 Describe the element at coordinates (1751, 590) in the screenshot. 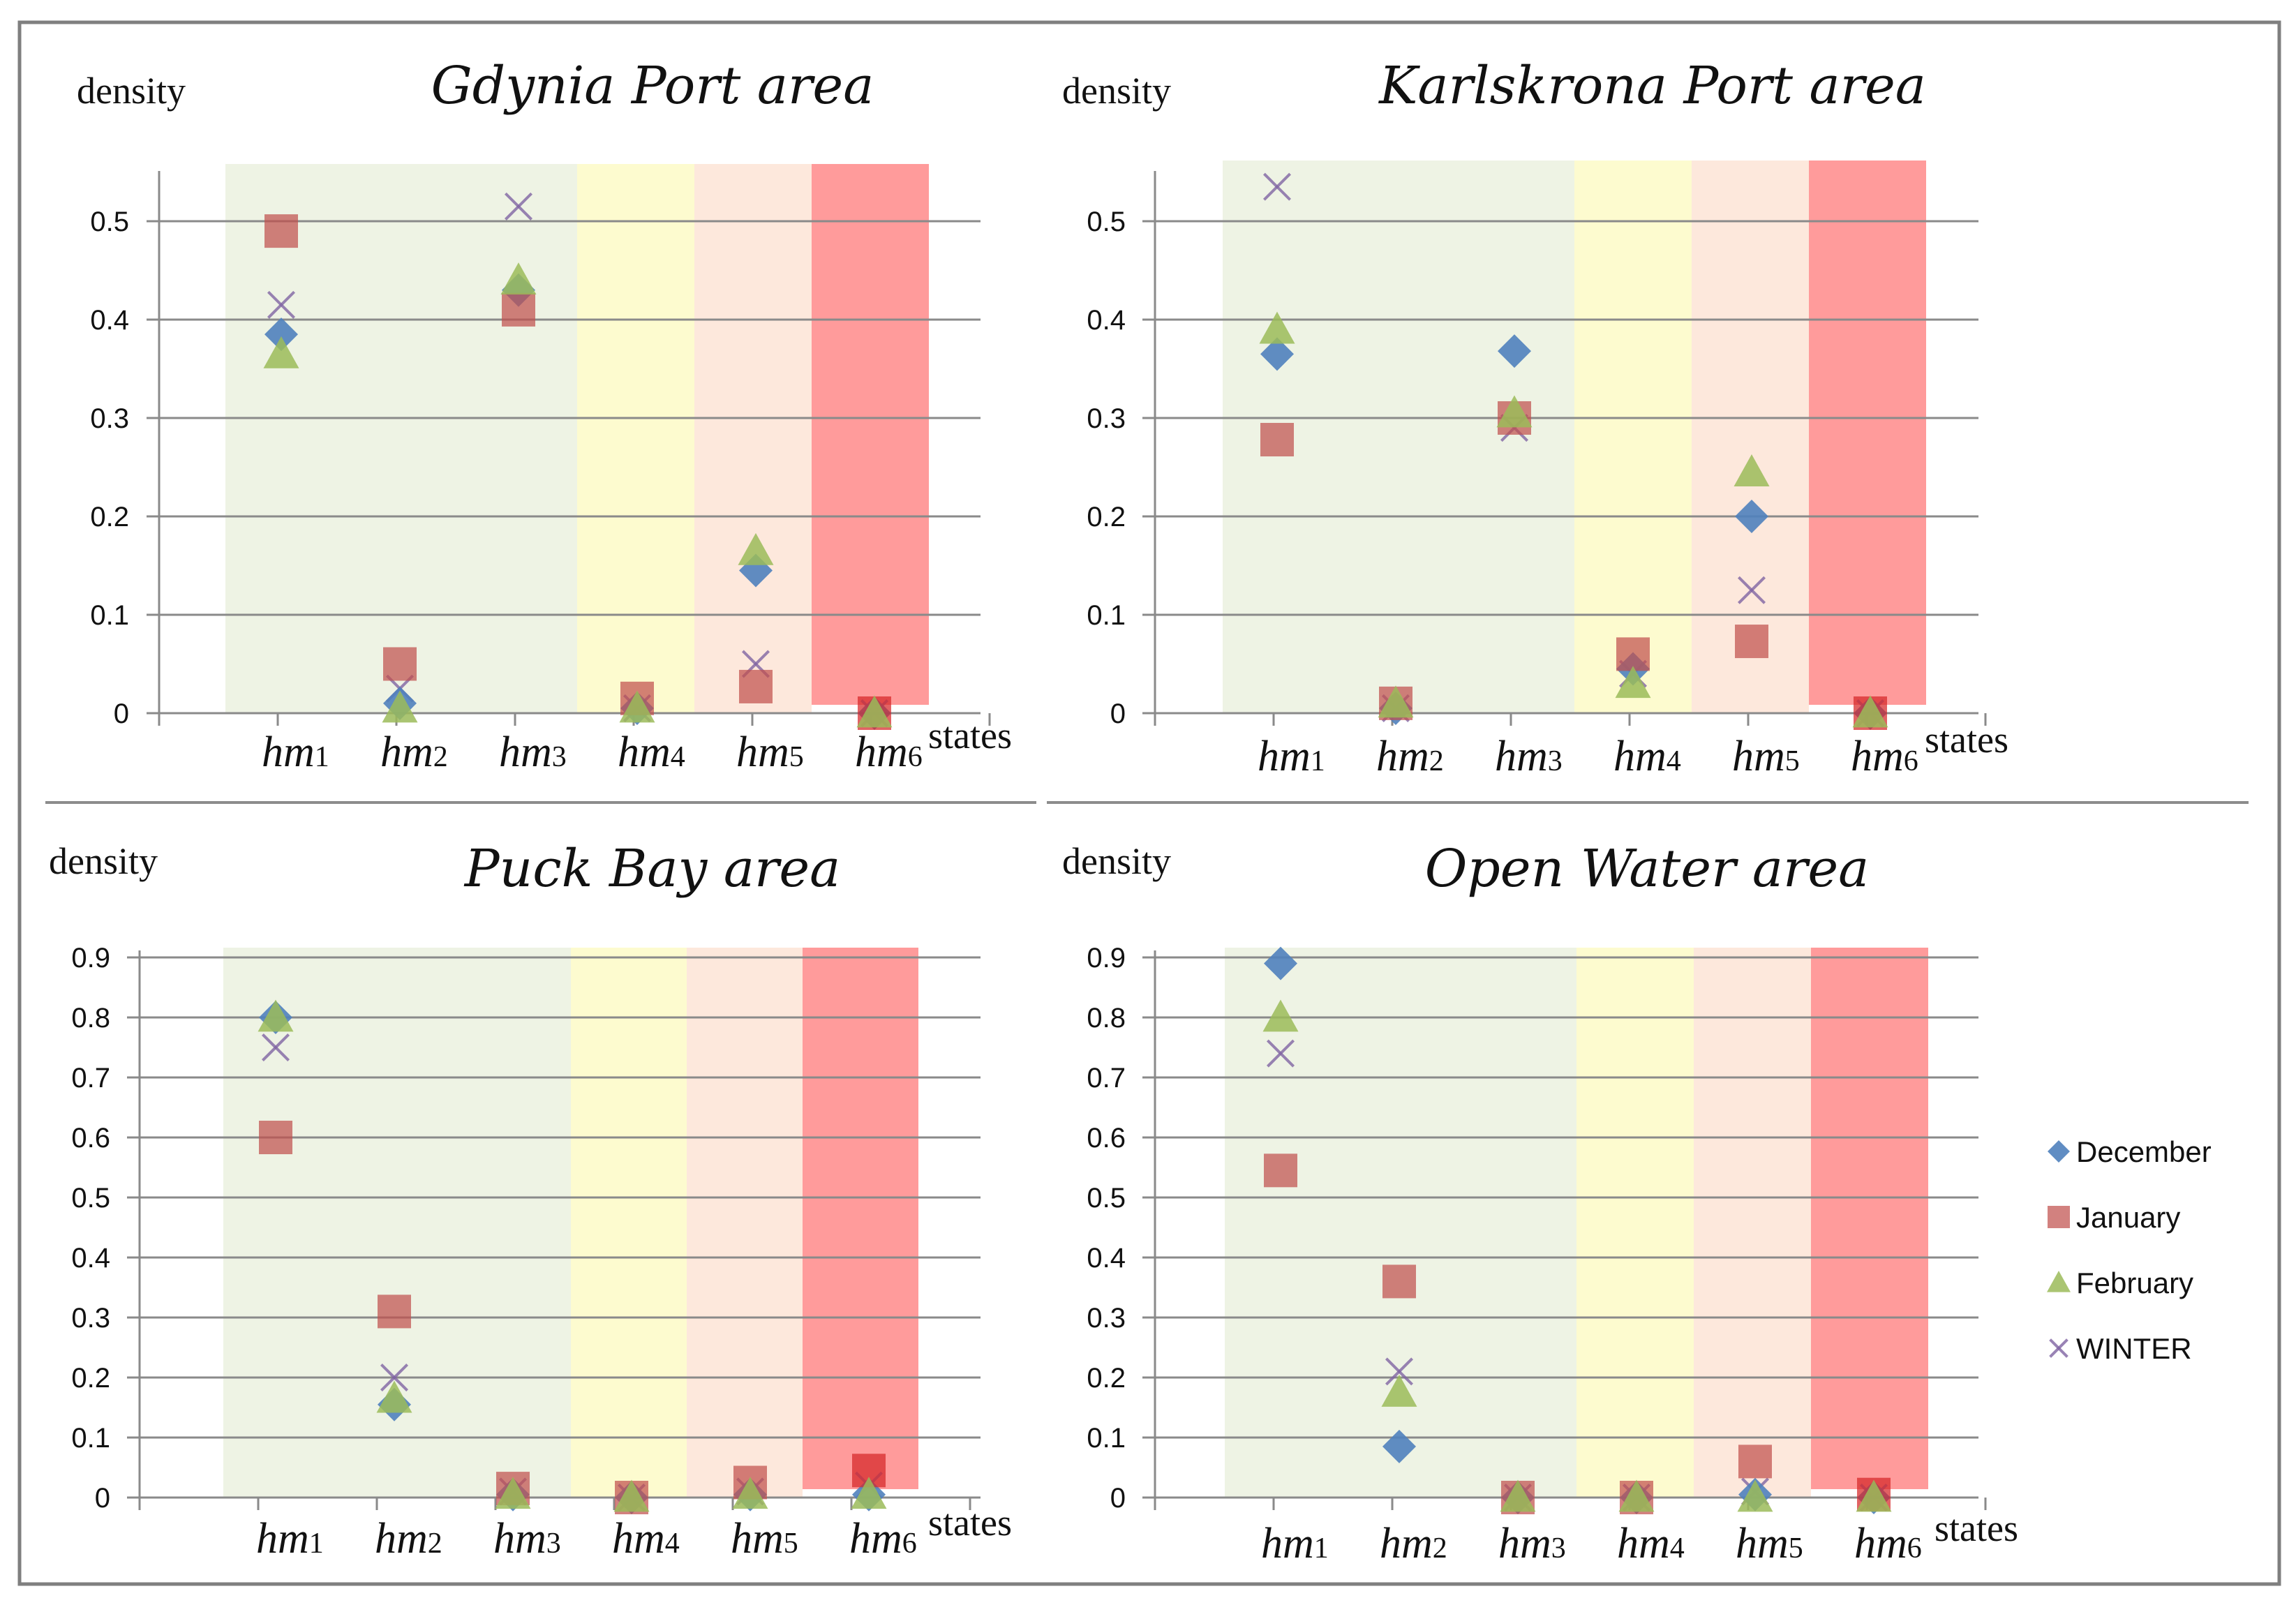

I see `marker-winter-hm5` at that location.